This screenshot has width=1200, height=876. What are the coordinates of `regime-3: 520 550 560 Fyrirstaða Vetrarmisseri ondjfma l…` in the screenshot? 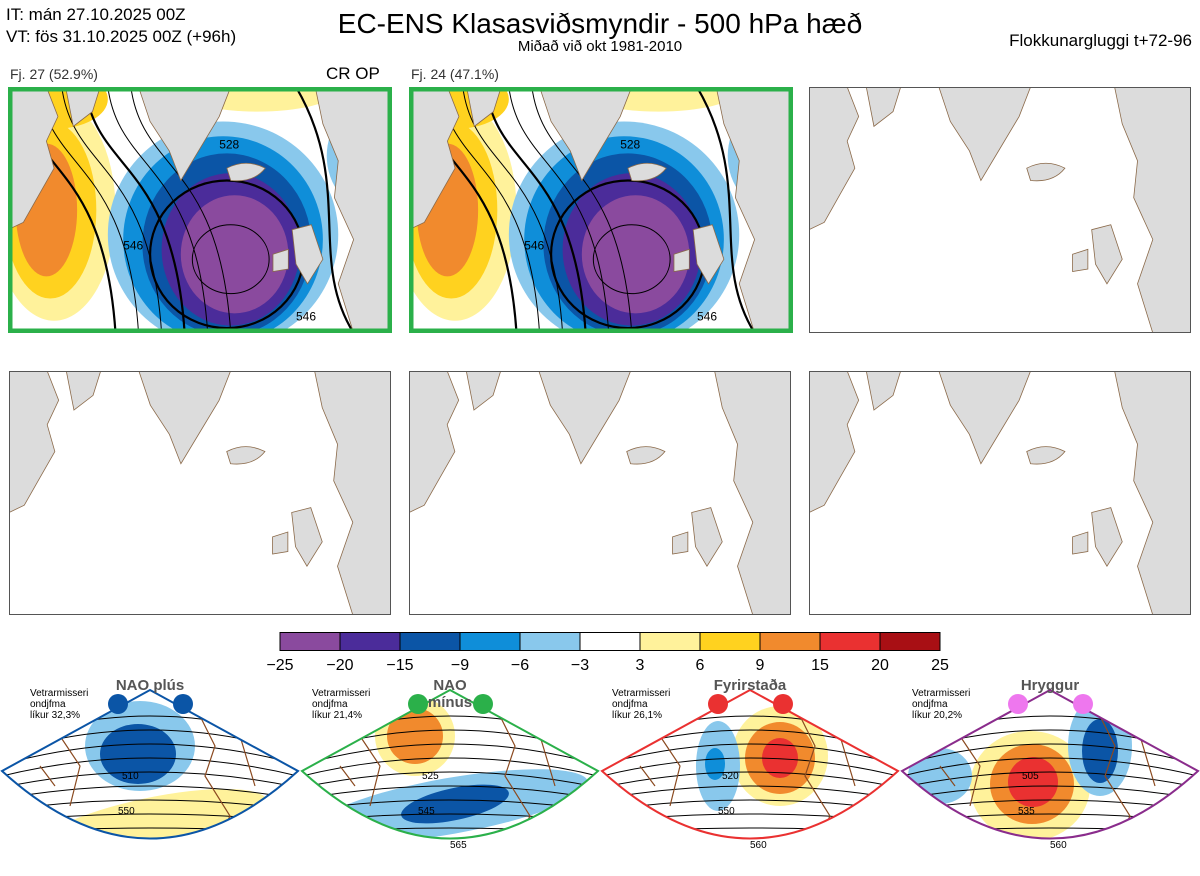 It's located at (750, 773).